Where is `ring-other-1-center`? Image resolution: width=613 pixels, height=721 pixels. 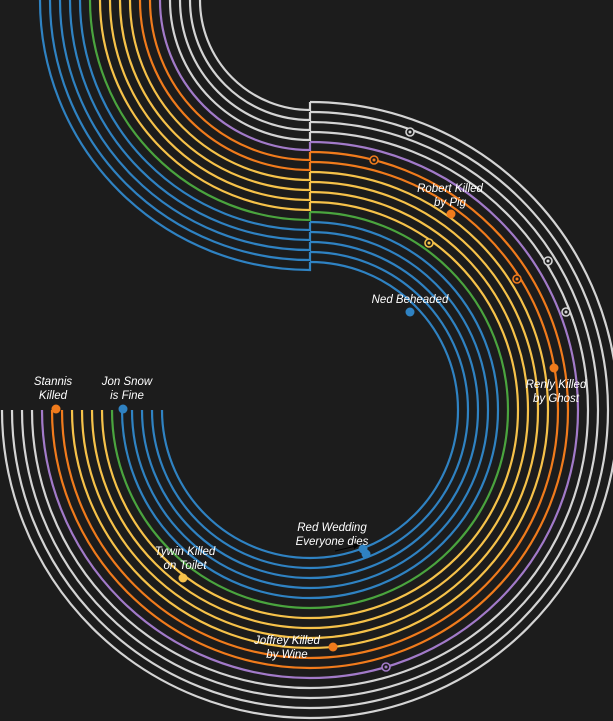
ring-other-1-center is located at coordinates (410, 132).